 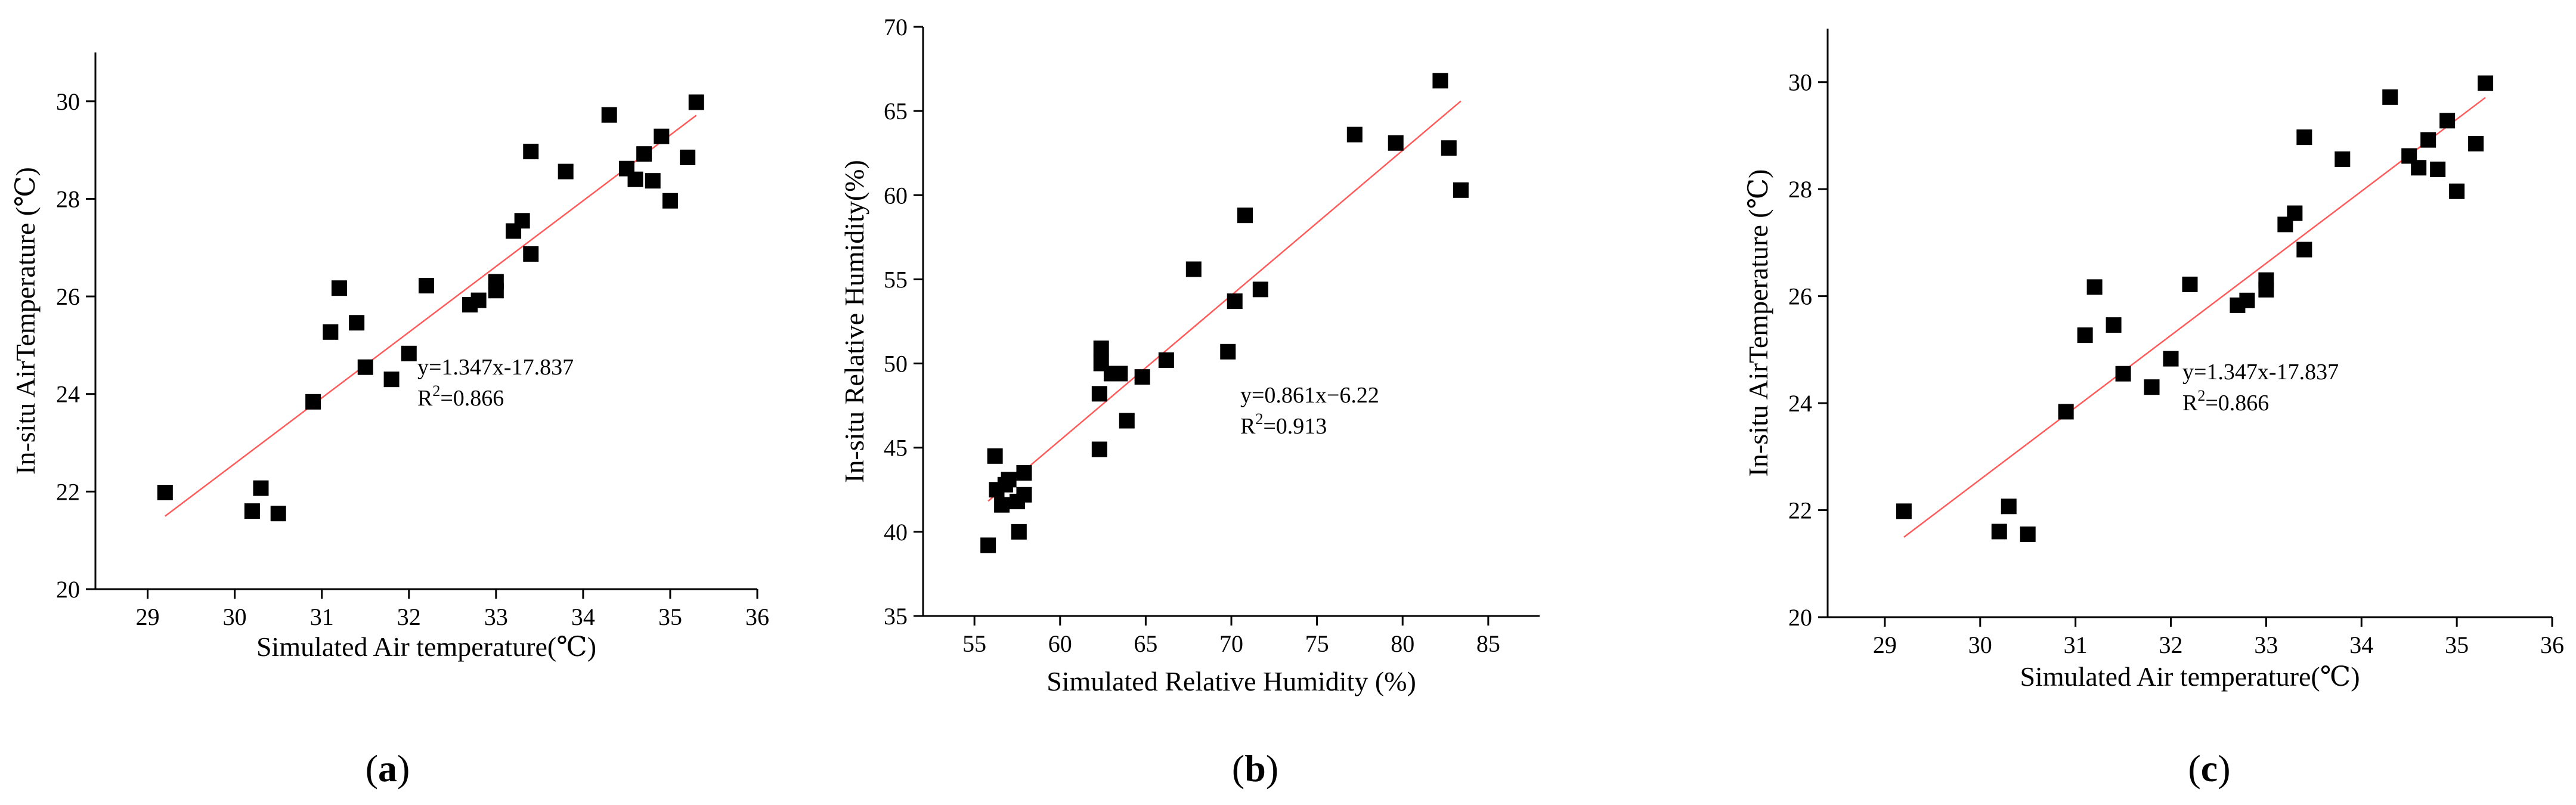 What do you see at coordinates (1231, 644) in the screenshot?
I see `x-tick-label: 70` at bounding box center [1231, 644].